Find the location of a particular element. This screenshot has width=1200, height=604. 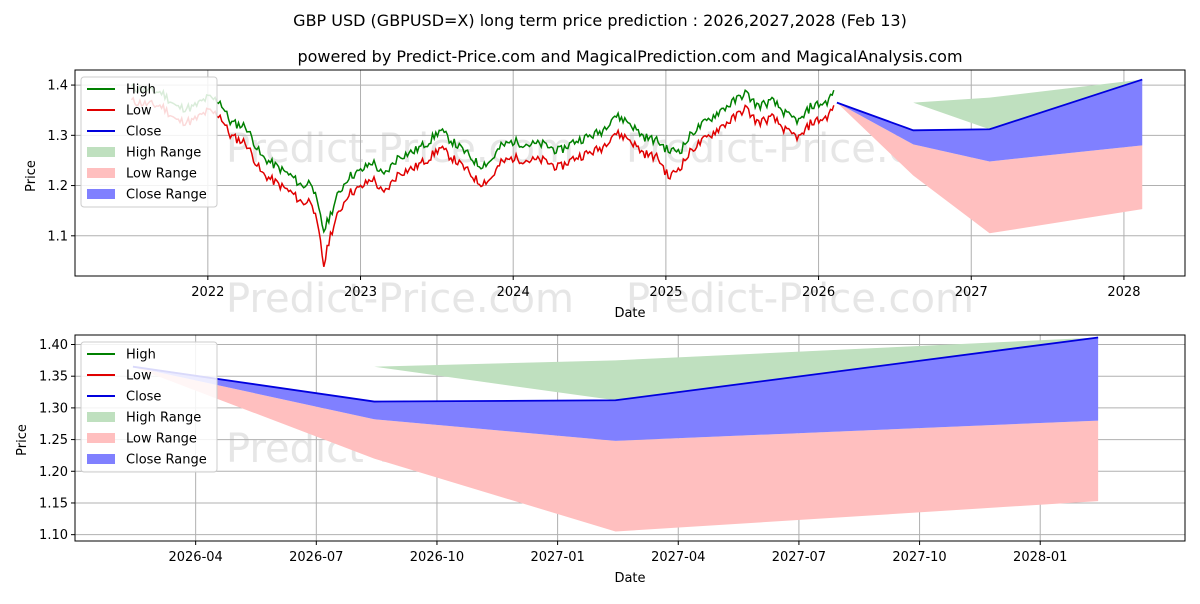

upper-y-tick-label: 1.3 is located at coordinates (57, 136).